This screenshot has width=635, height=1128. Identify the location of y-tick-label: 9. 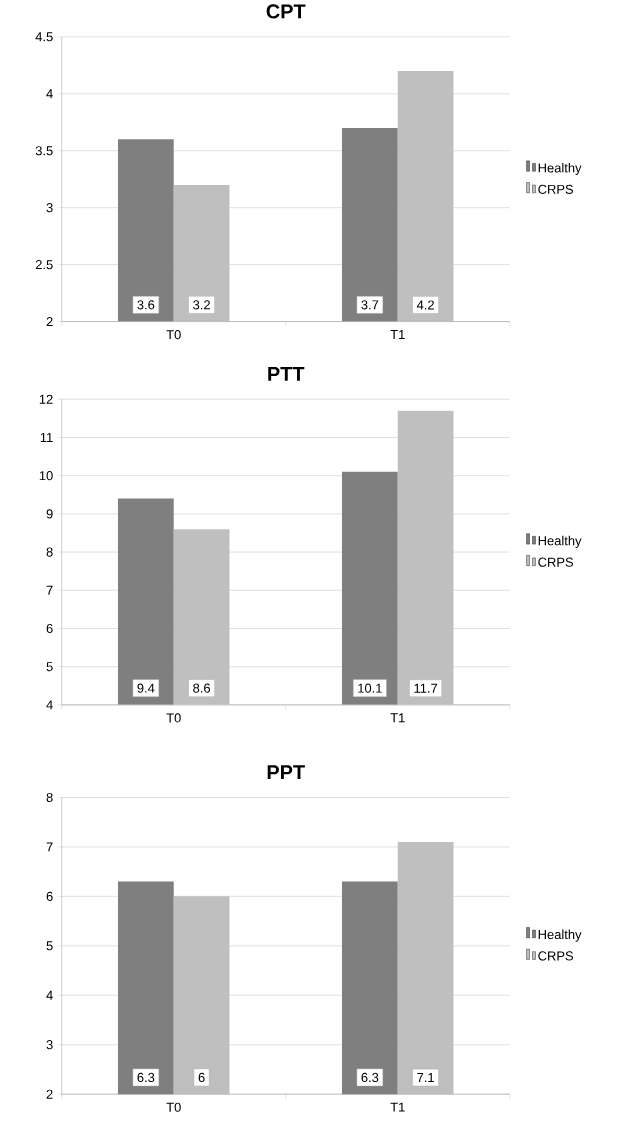
(49, 514).